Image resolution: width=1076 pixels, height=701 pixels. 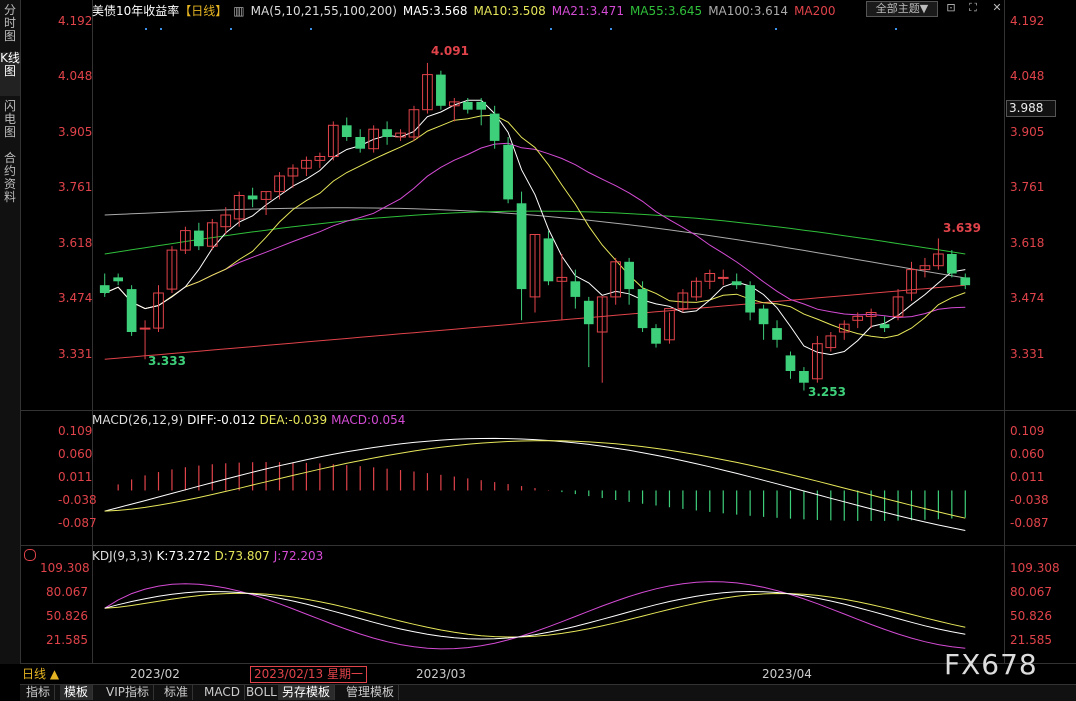 What do you see at coordinates (973, 7) in the screenshot?
I see `fullscreen-icon: ⛶` at bounding box center [973, 7].